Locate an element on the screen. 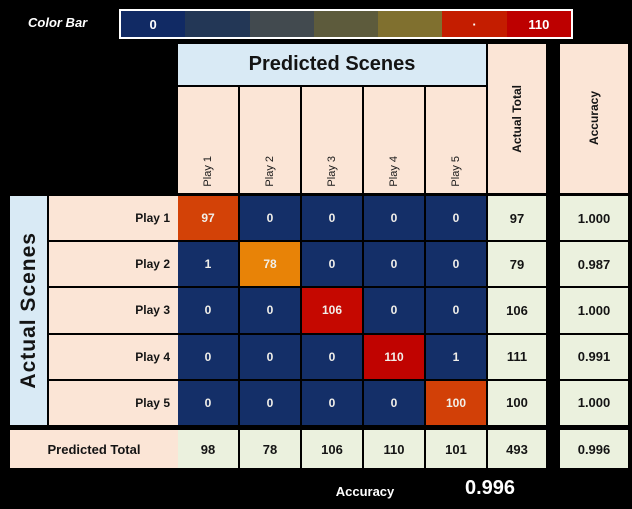  actual-total-cell: 106 is located at coordinates (517, 310).